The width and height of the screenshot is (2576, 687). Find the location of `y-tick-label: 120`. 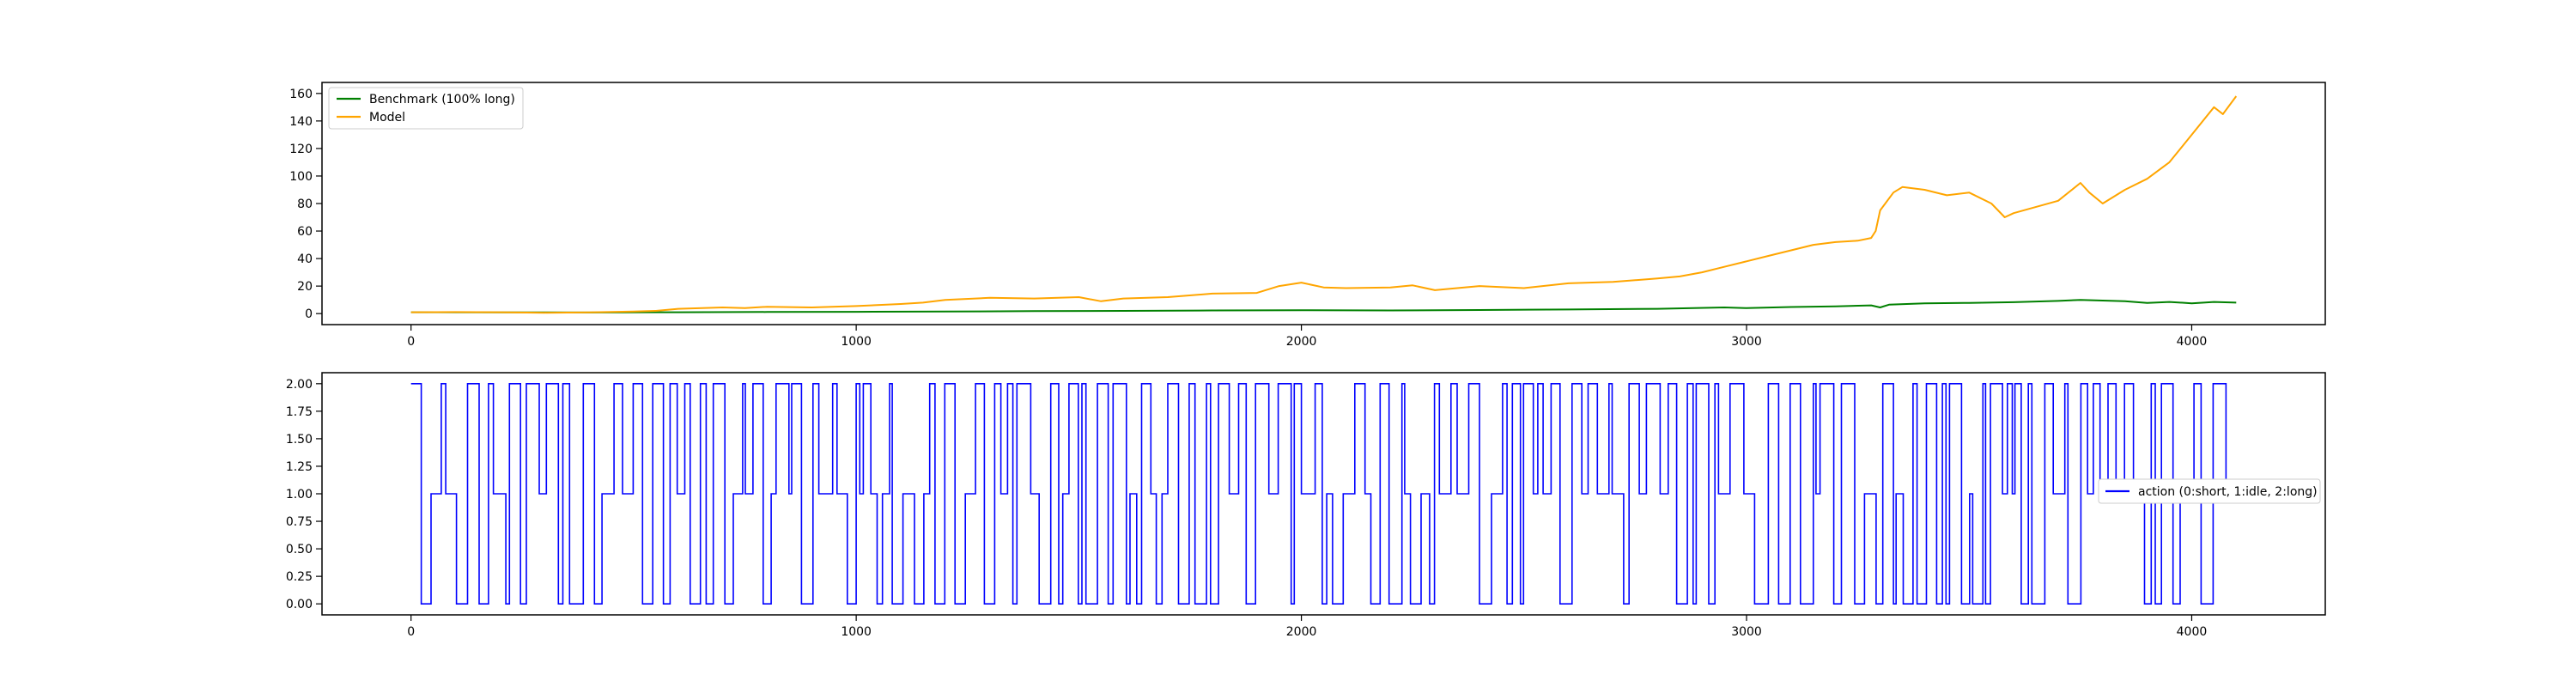

y-tick-label: 120 is located at coordinates (301, 149).